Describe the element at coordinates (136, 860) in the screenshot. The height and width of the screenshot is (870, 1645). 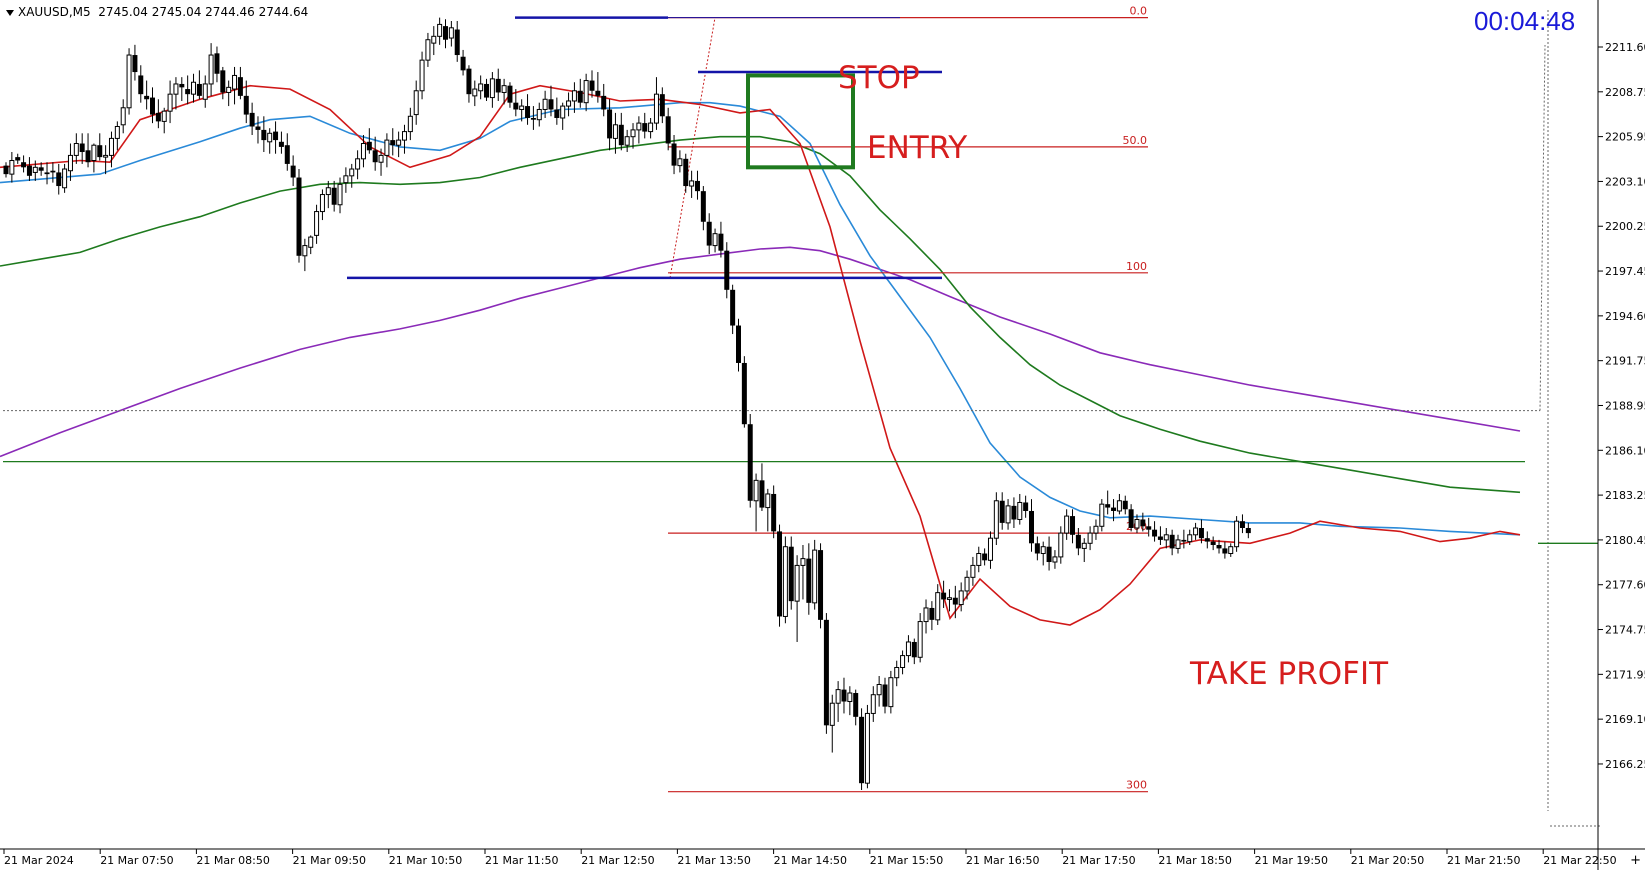
I see `time-tick-label: 21 Mar 07:50` at that location.